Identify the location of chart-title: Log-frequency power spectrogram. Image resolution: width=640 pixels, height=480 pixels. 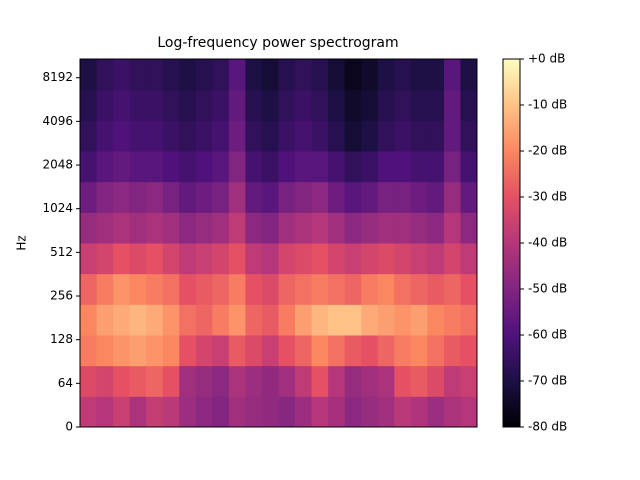
(277, 43).